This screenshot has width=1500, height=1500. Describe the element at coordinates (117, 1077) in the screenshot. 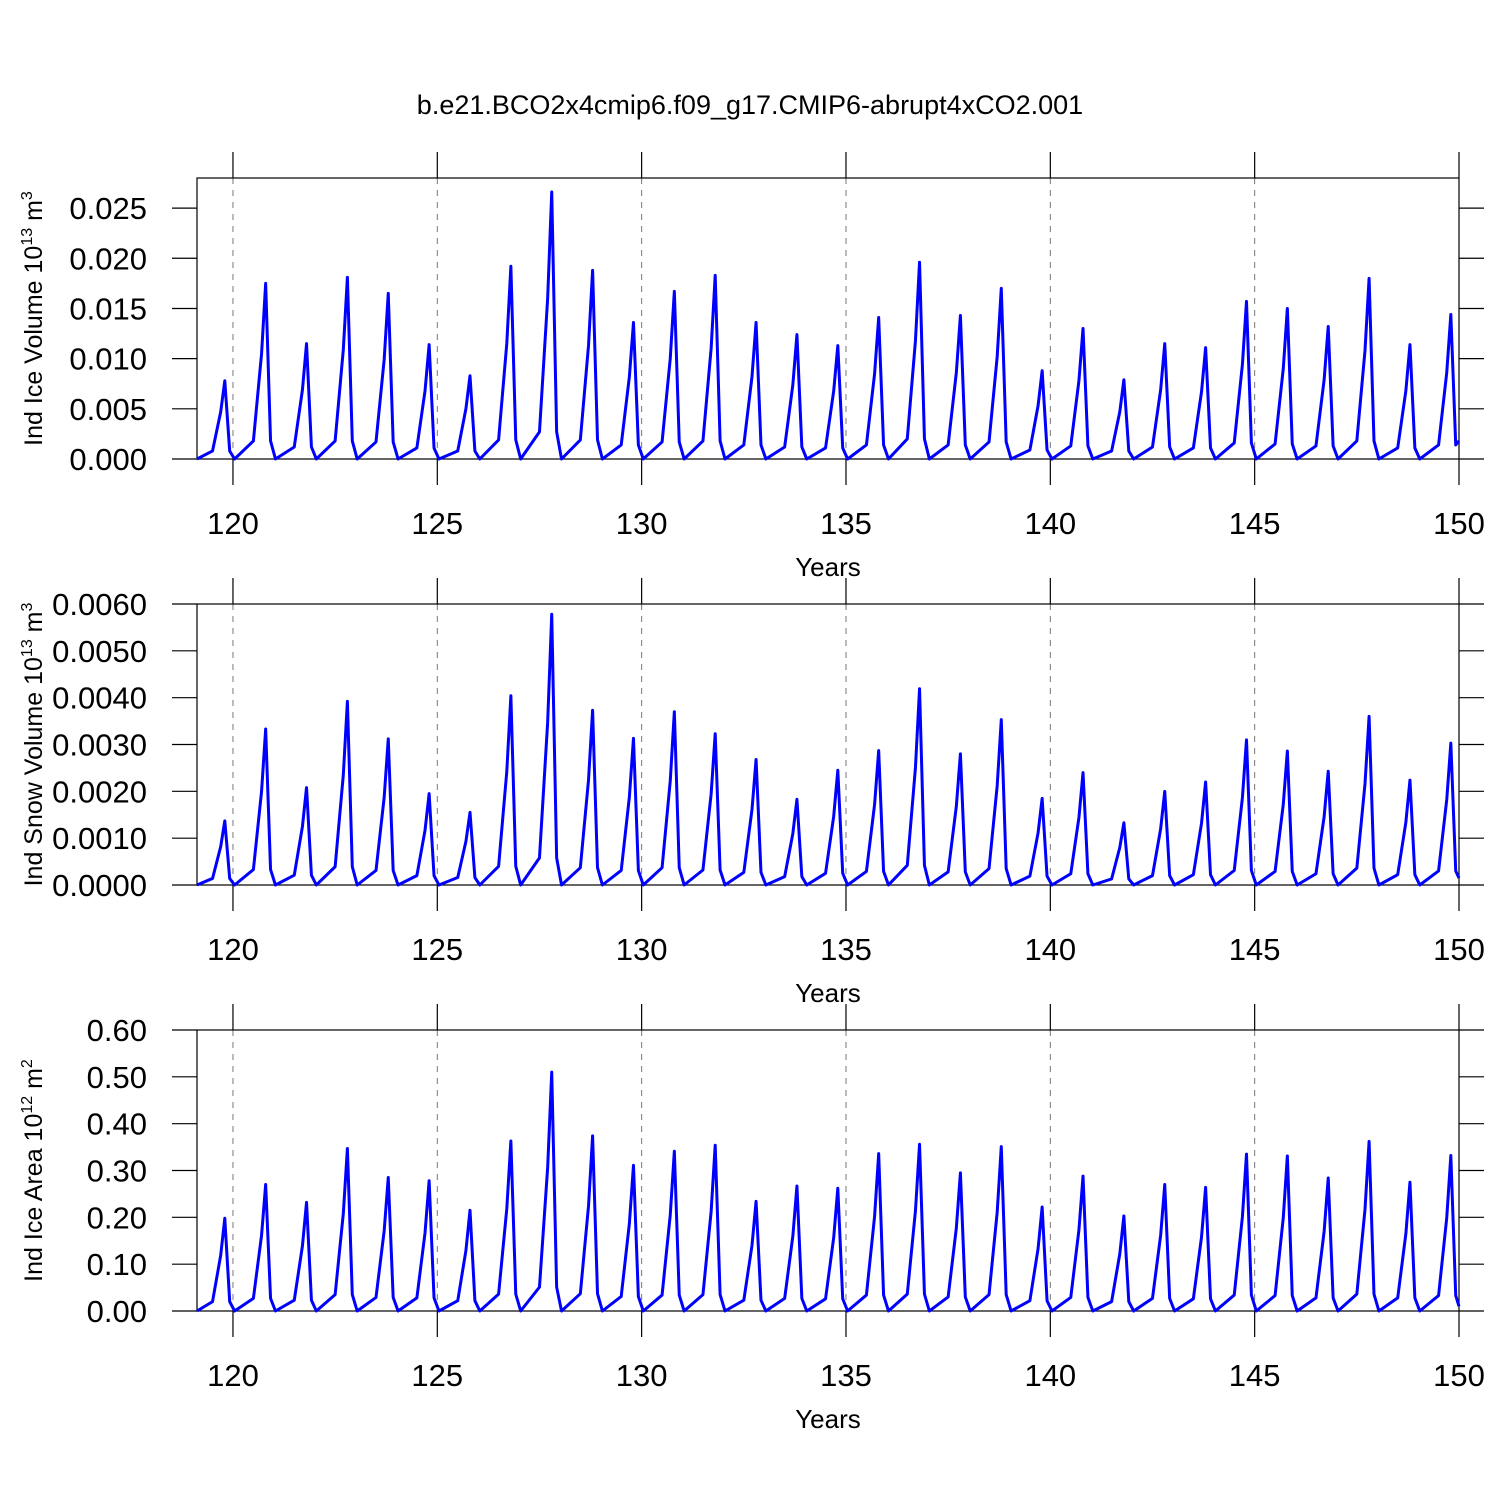

I see `y-tick-label: 0.50` at that location.